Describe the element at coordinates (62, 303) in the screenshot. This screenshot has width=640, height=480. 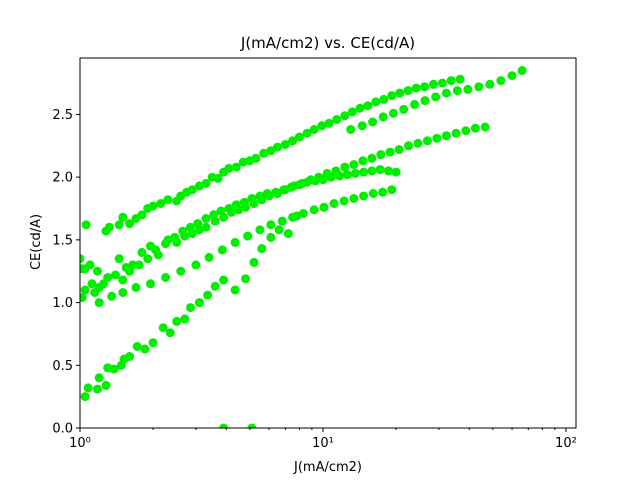
I see `y-tick-label: 1.0` at that location.